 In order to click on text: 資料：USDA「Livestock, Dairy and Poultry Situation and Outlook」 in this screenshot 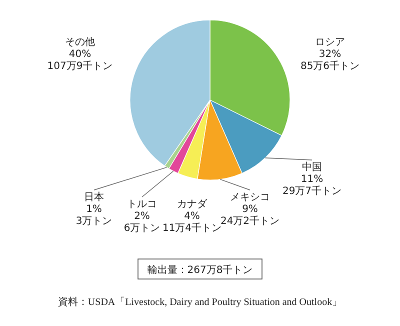, I will do `click(200, 302)`.